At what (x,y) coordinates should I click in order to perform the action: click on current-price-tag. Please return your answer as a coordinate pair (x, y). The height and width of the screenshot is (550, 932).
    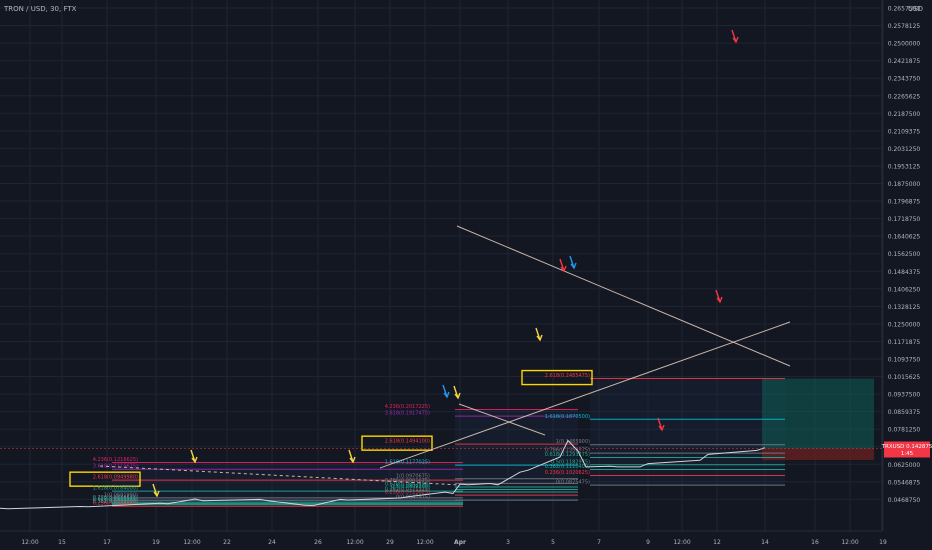
    Looking at the image, I should click on (907, 449).